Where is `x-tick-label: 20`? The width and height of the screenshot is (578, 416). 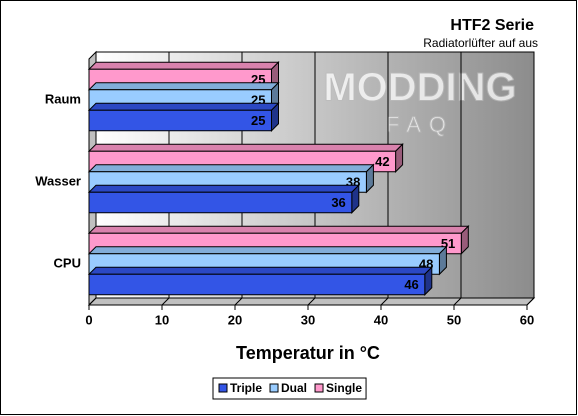 x-tick-label: 20 is located at coordinates (235, 319).